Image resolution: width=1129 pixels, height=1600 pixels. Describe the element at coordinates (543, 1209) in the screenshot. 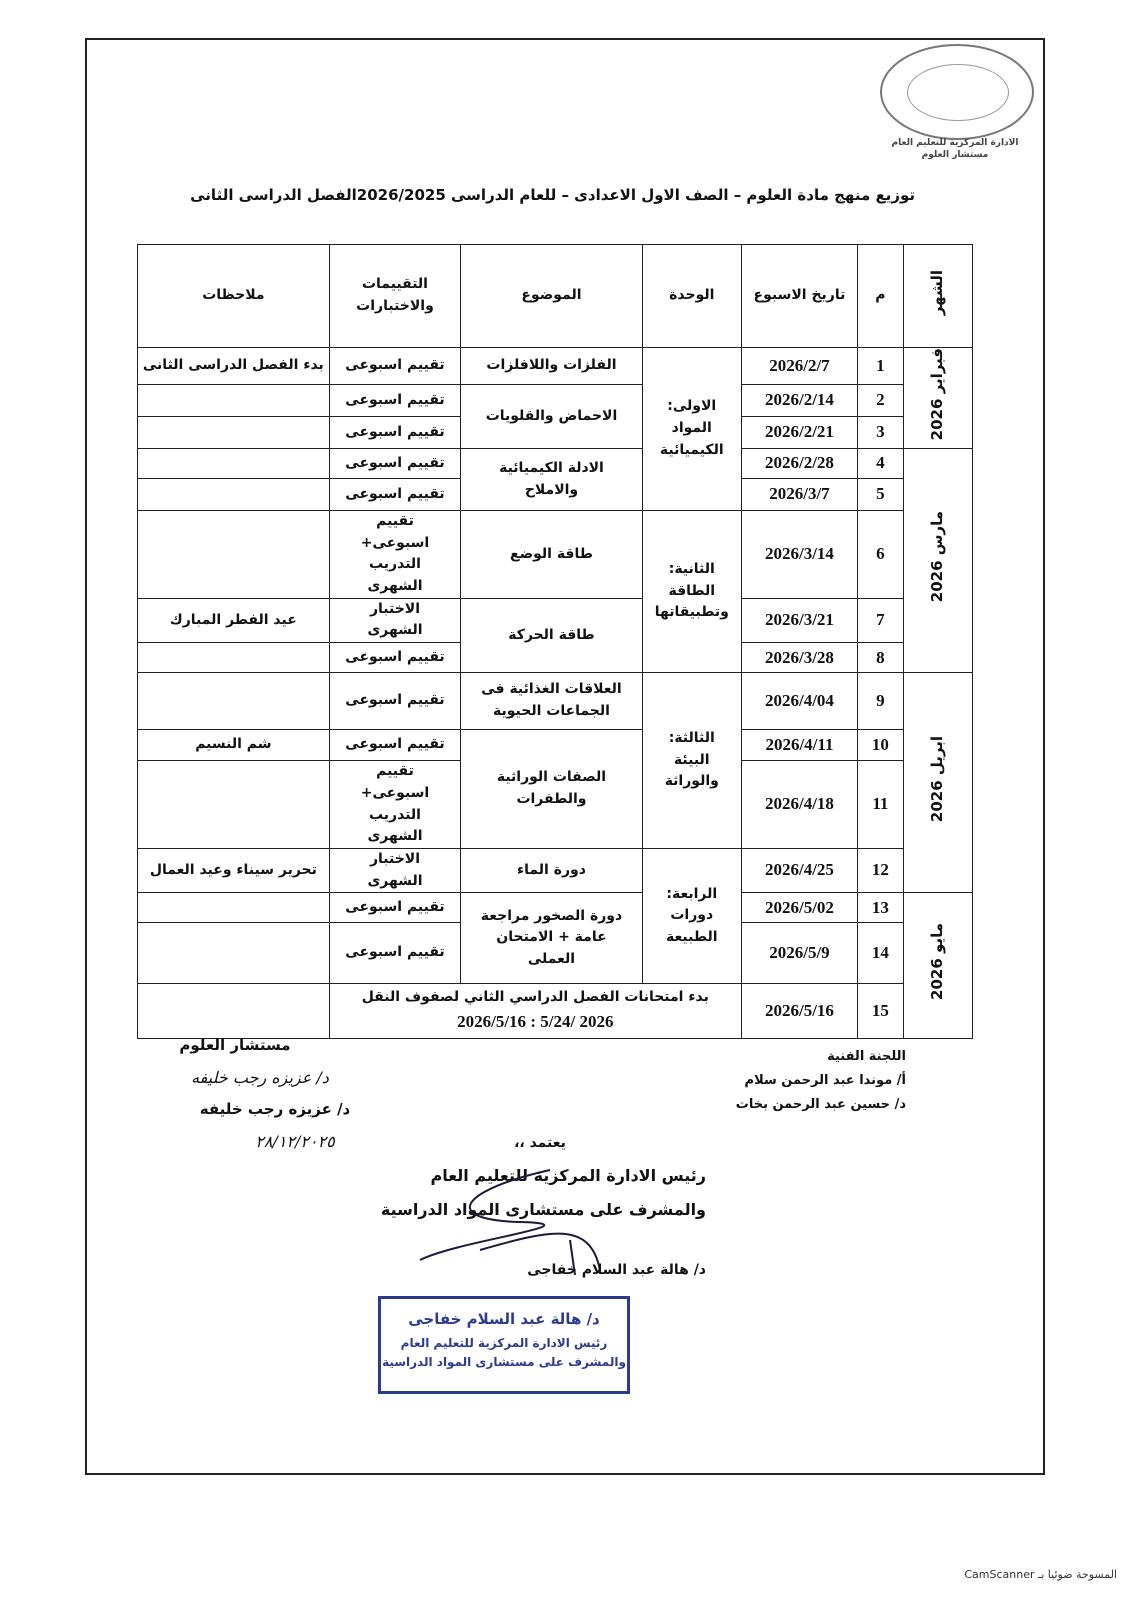

I see `approval-line: والمشرف على مستشارى المواد الدراسية` at that location.